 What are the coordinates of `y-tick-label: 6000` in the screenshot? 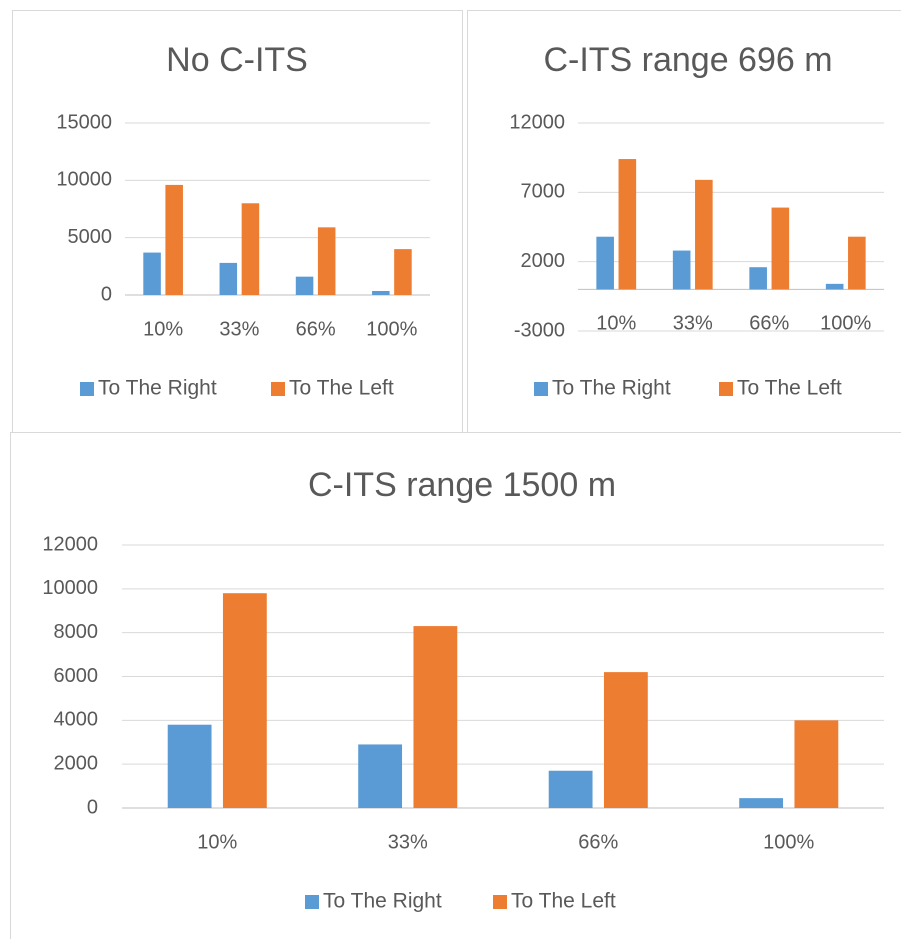 It's located at (76, 676).